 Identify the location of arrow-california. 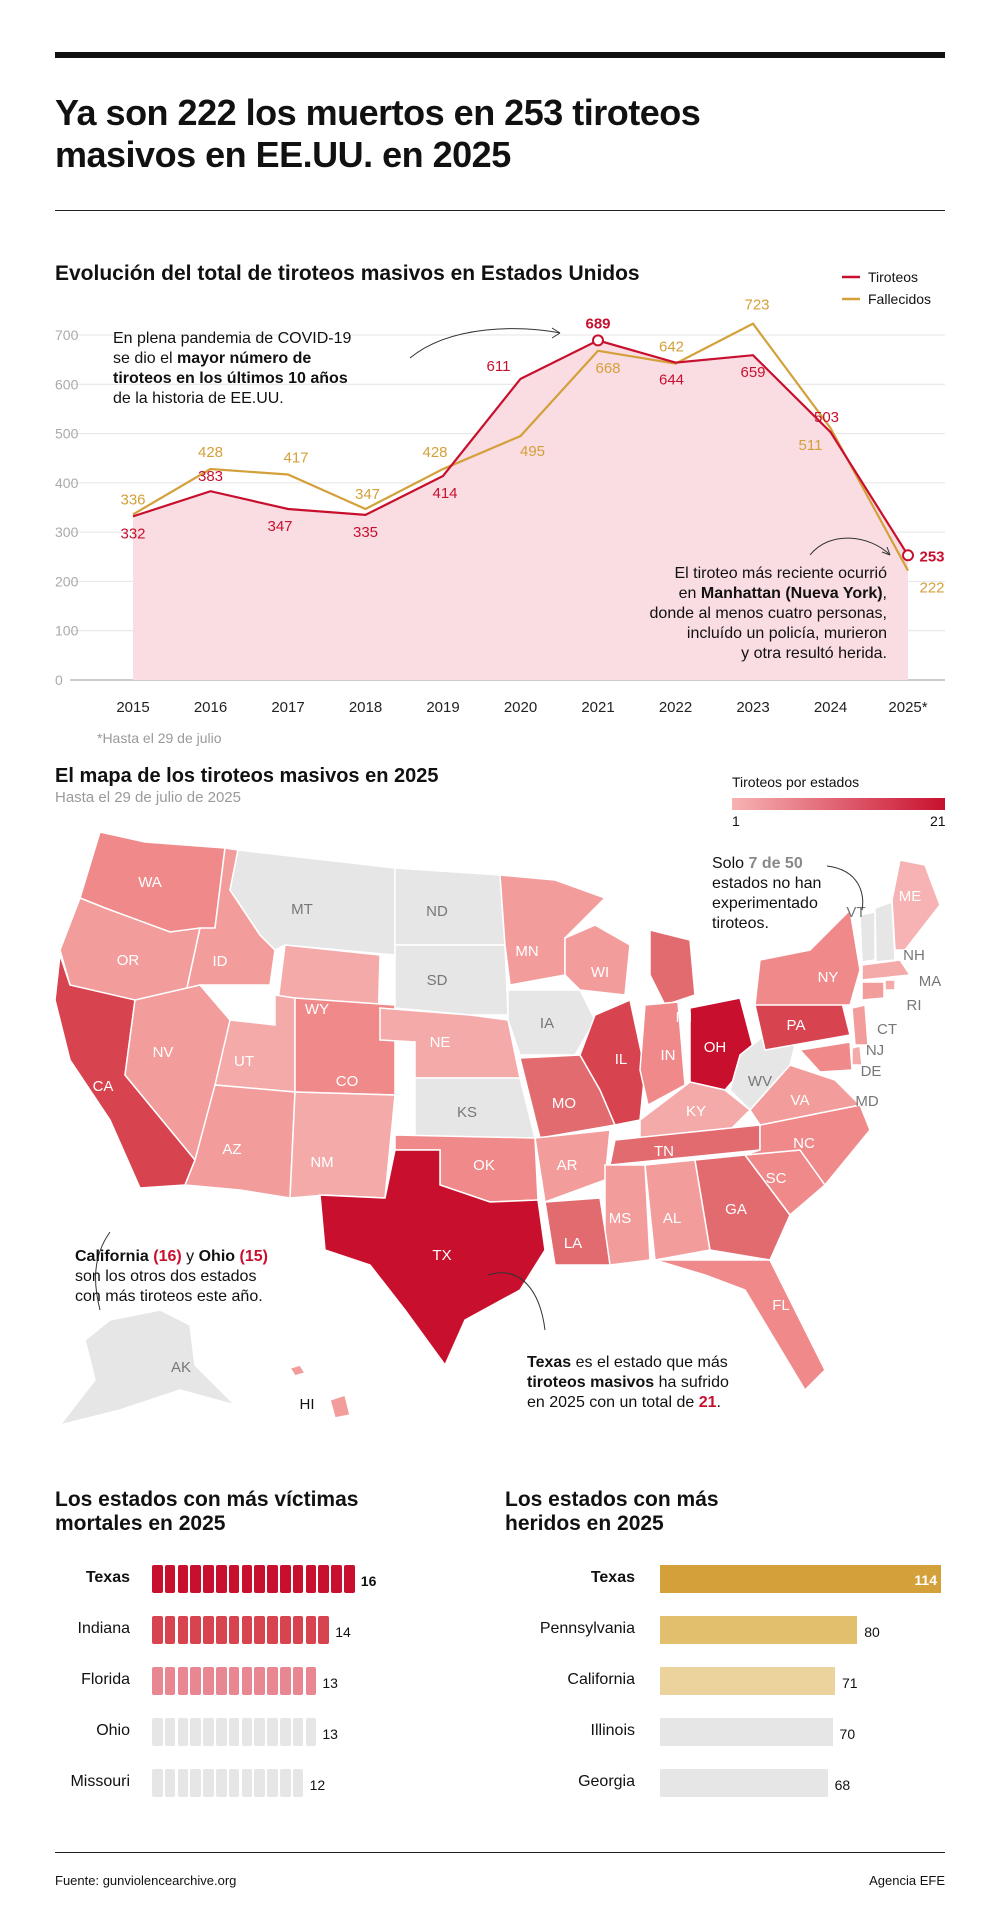
(103, 1271).